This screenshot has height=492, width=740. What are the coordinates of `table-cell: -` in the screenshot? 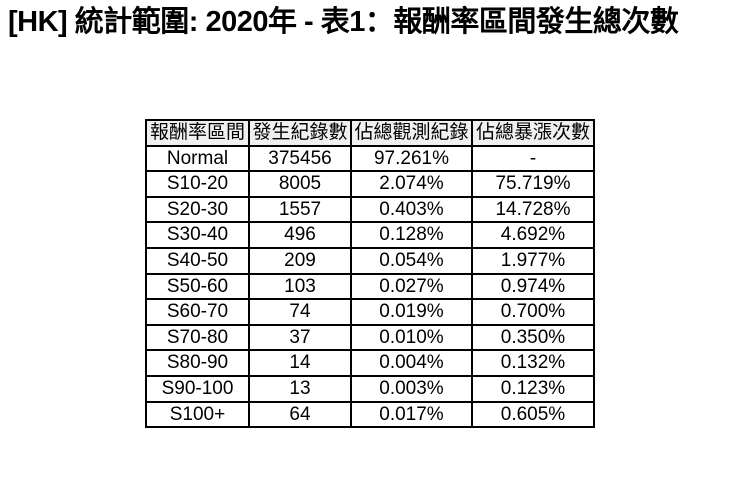 It's located at (533, 158).